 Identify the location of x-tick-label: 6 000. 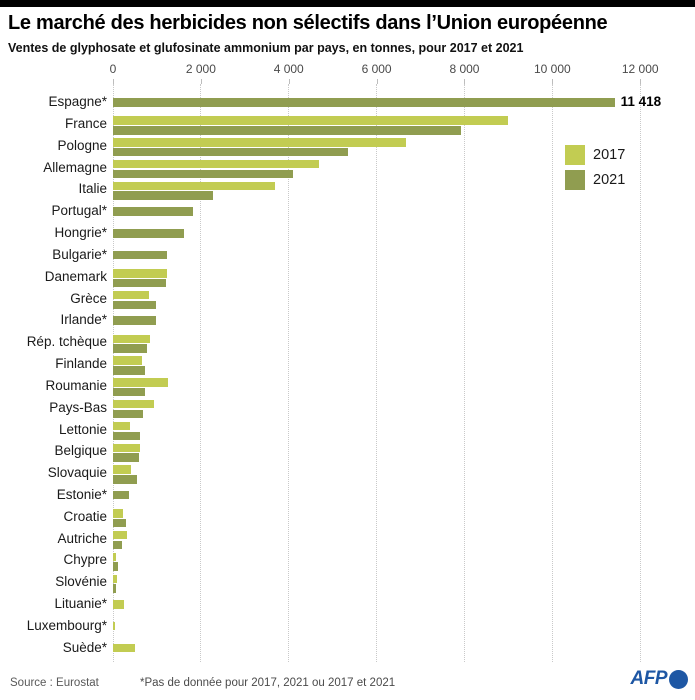
(376, 69).